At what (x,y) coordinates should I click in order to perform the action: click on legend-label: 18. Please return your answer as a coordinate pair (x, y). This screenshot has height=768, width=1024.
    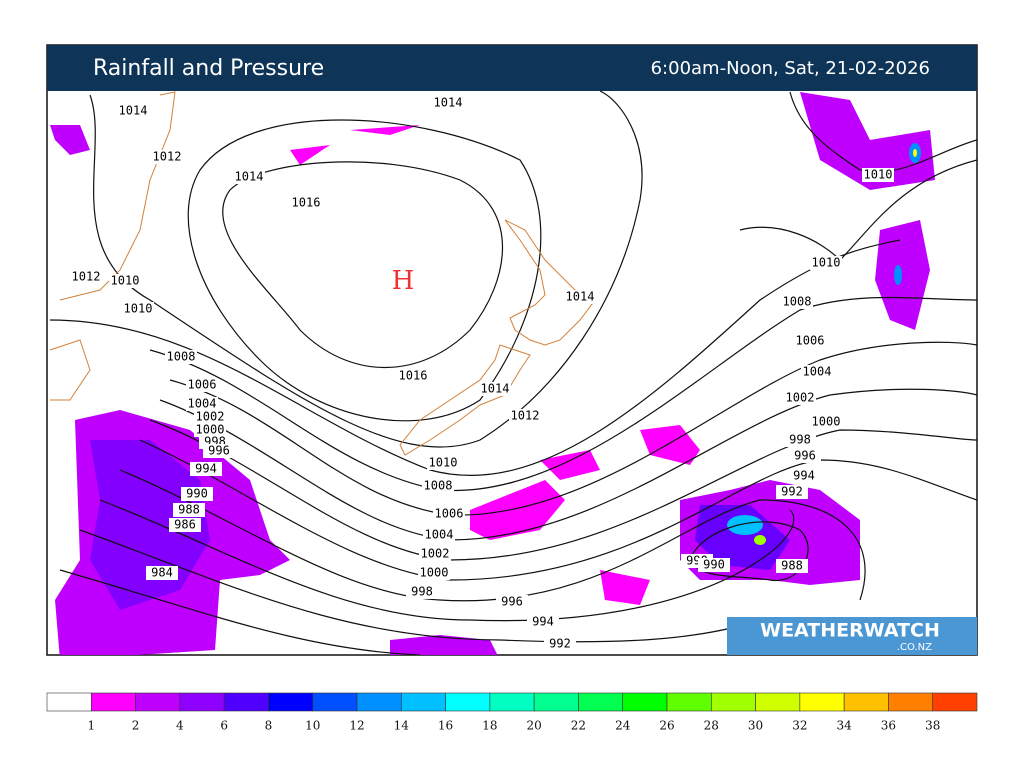
    Looking at the image, I should click on (489, 726).